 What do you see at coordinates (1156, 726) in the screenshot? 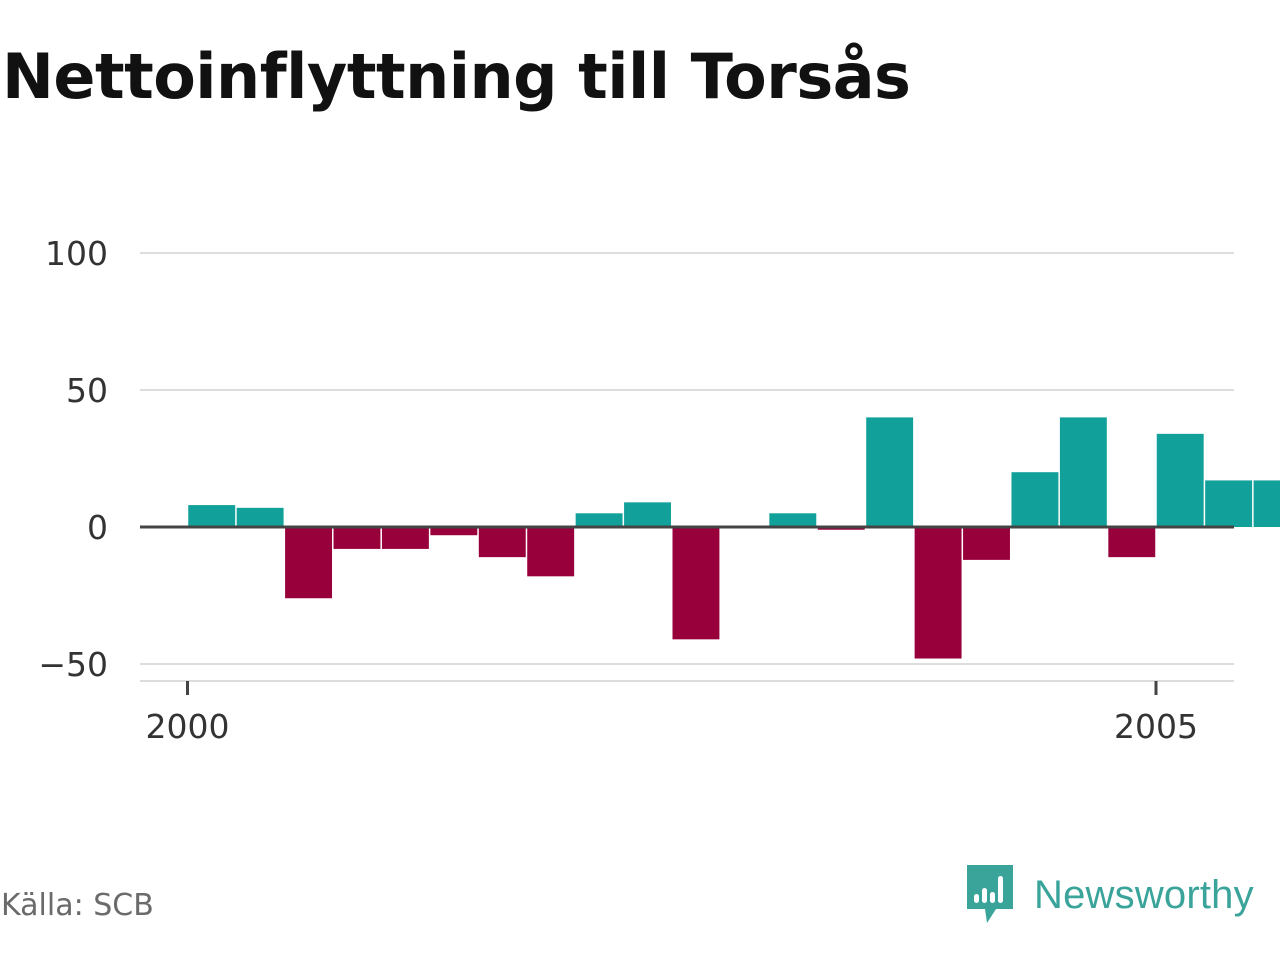
I see `x-tick-label: 2005` at bounding box center [1156, 726].